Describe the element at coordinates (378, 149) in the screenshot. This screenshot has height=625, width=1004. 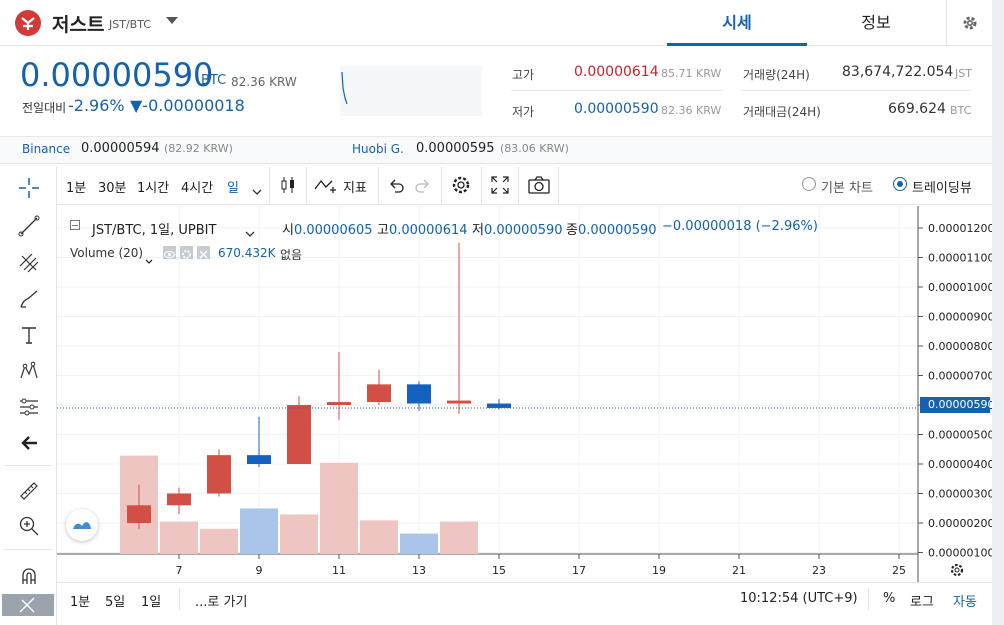
I see `exchange-name: Huobi G.` at that location.